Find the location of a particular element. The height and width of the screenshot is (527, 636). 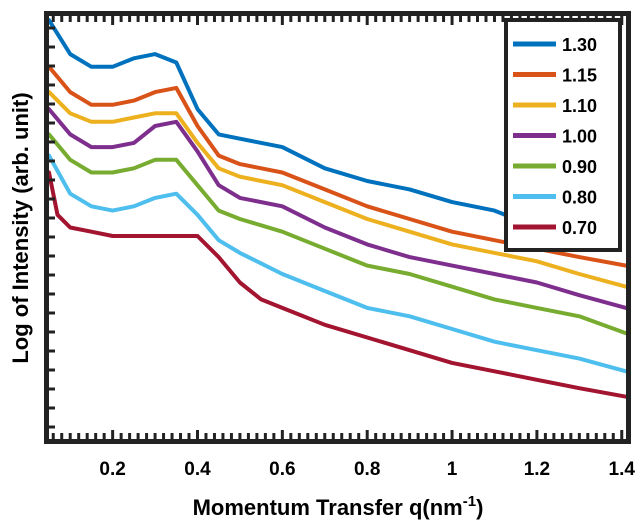

x-tick-label: 1 is located at coordinates (452, 469).